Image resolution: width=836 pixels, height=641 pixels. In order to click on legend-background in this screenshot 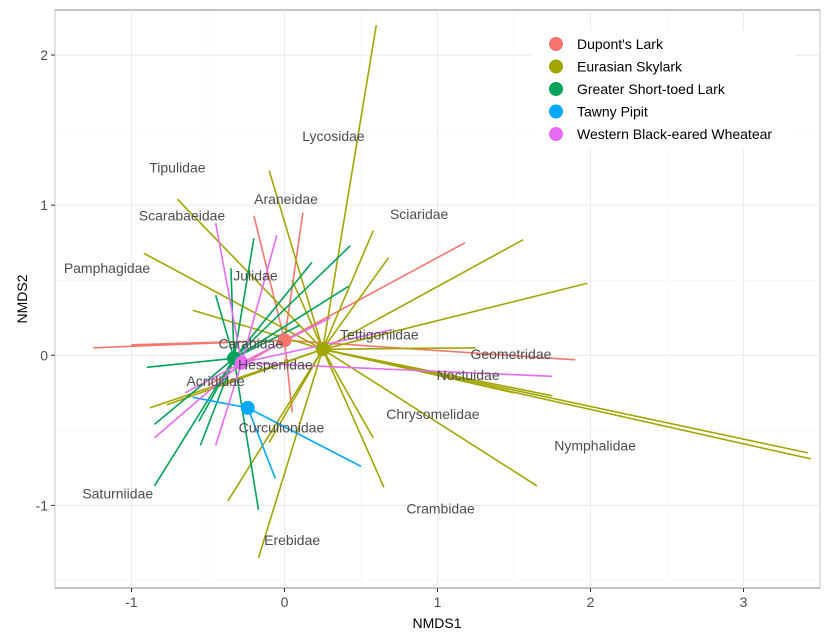, I will do `click(663, 89)`.